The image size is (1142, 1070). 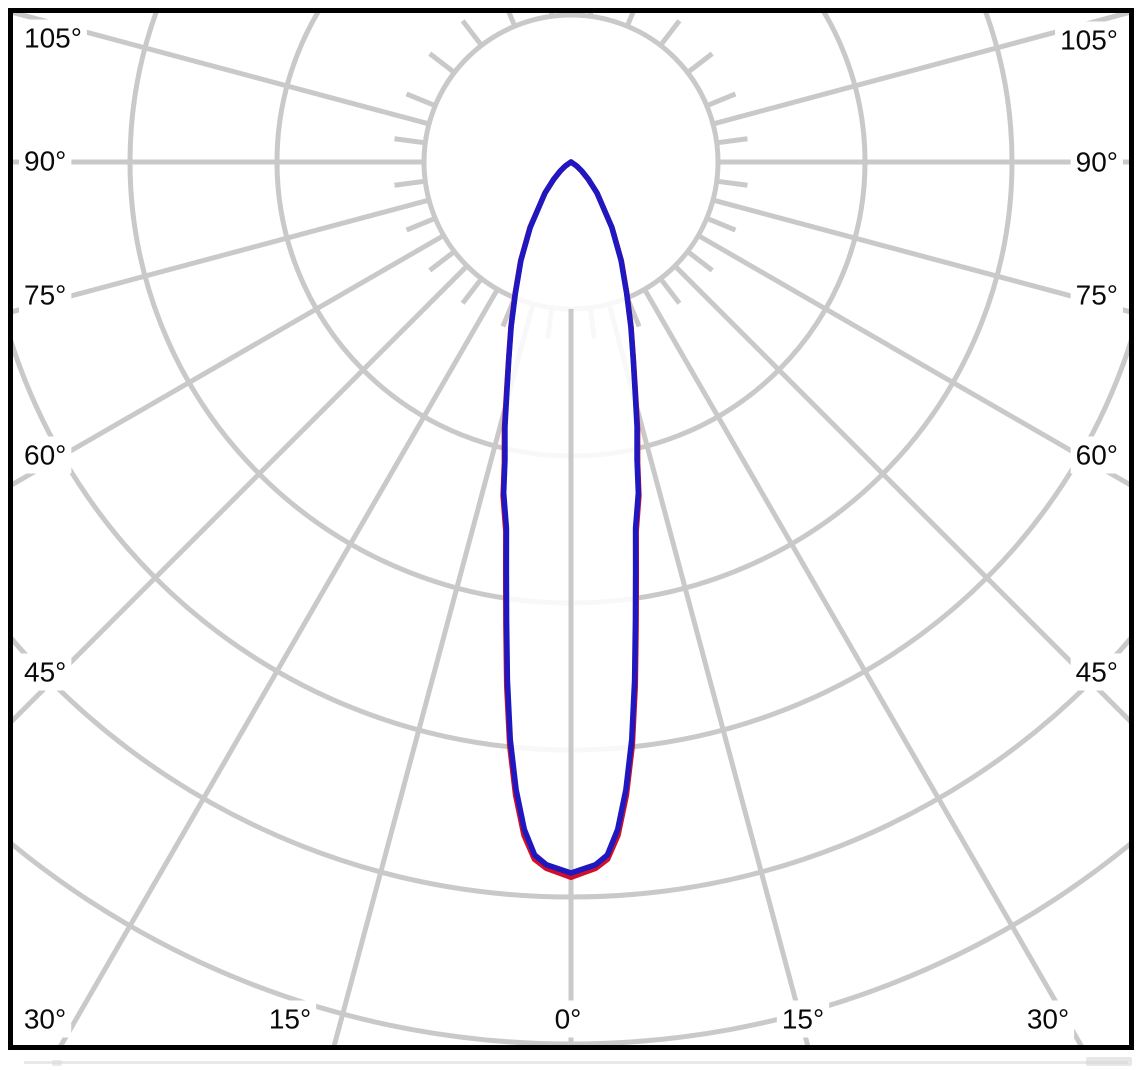 What do you see at coordinates (571, 517) in the screenshot?
I see `beam-curve-blue` at bounding box center [571, 517].